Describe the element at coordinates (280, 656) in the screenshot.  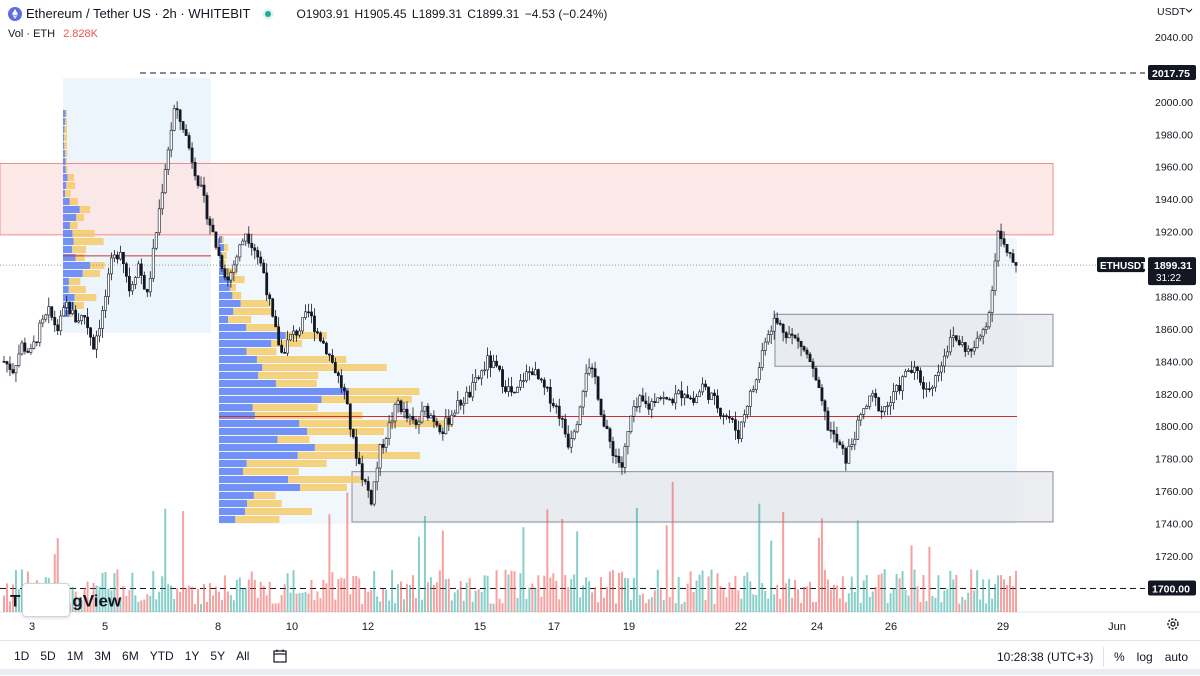
I see `calendar-icon` at that location.